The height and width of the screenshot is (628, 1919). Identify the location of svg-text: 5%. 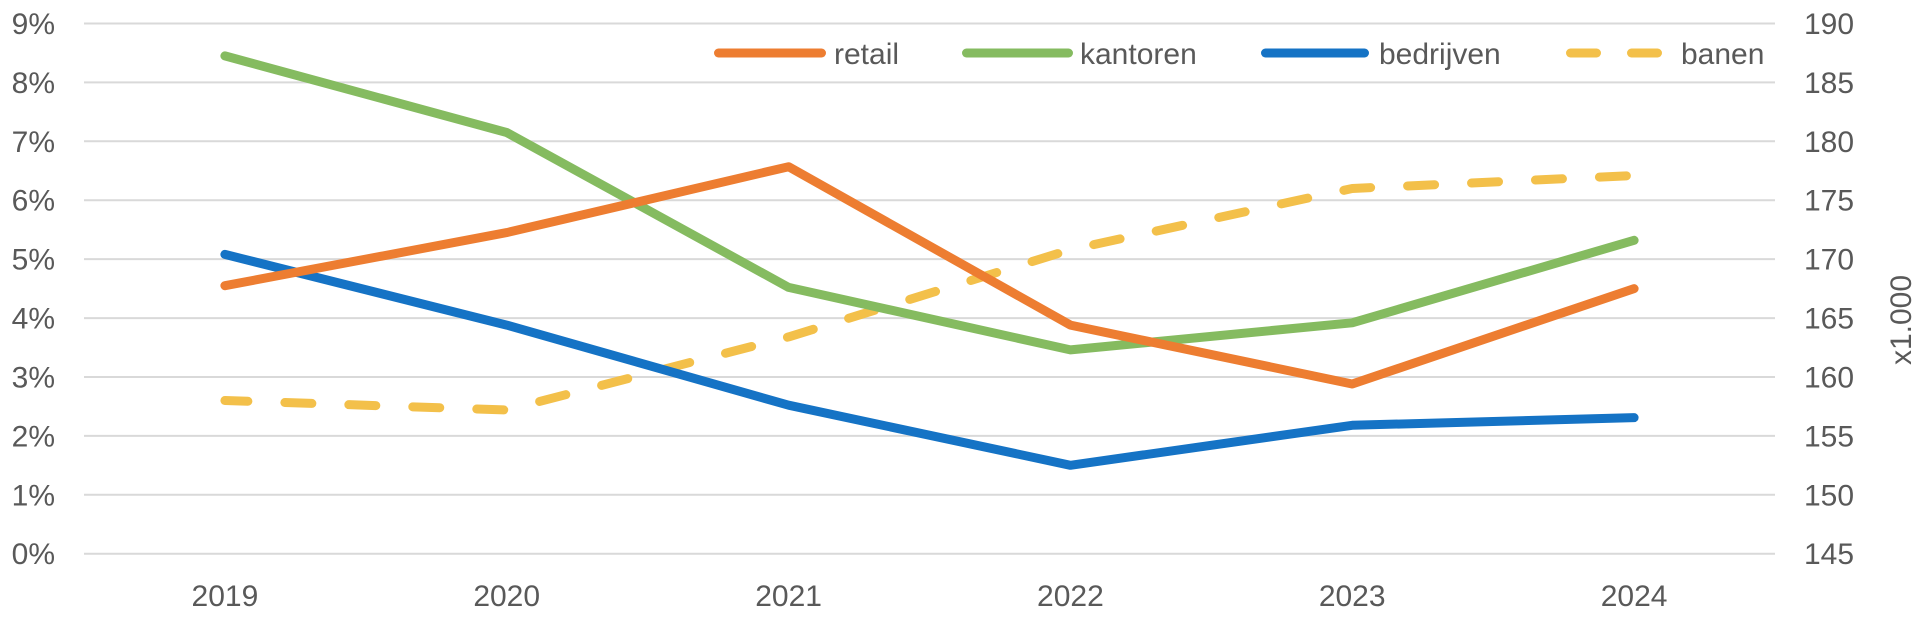
(33, 260).